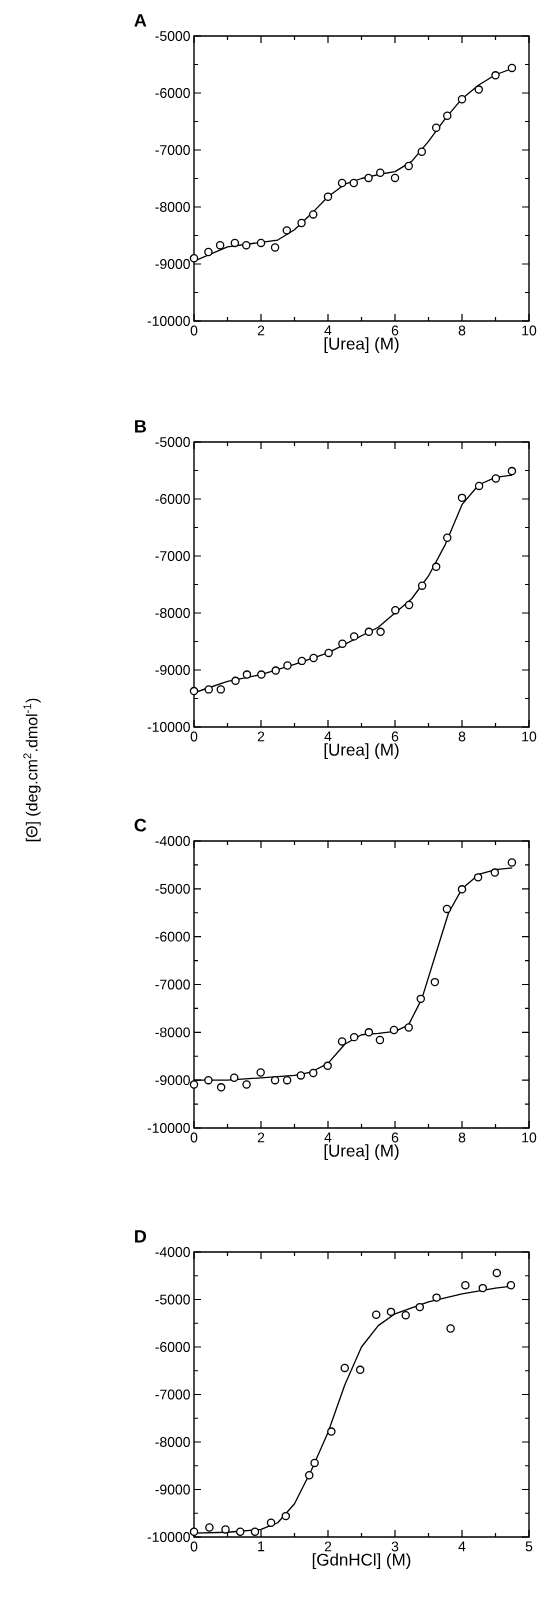  What do you see at coordinates (261, 1546) in the screenshot?
I see `x-tick-label: 1` at bounding box center [261, 1546].